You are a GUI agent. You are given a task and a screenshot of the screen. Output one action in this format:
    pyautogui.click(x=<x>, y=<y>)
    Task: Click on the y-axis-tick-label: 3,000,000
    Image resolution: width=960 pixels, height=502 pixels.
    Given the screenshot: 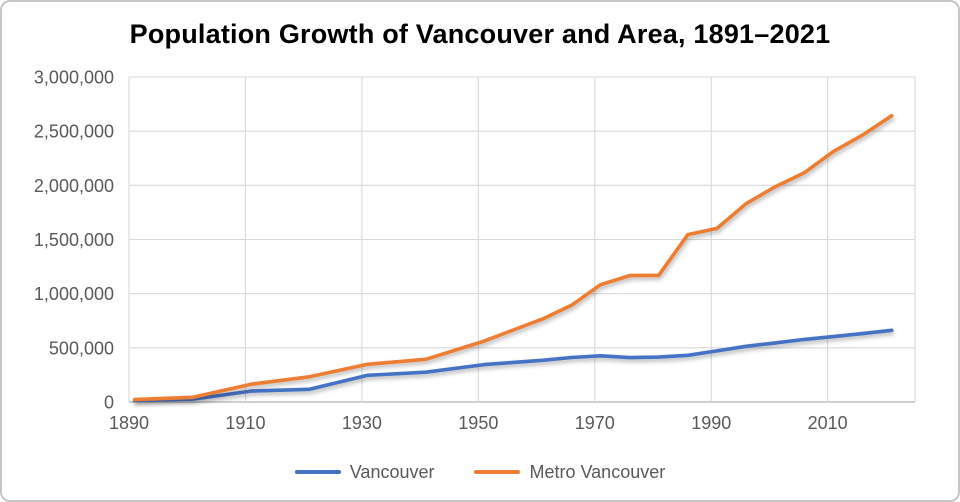 What is the action you would take?
    pyautogui.click(x=74, y=78)
    